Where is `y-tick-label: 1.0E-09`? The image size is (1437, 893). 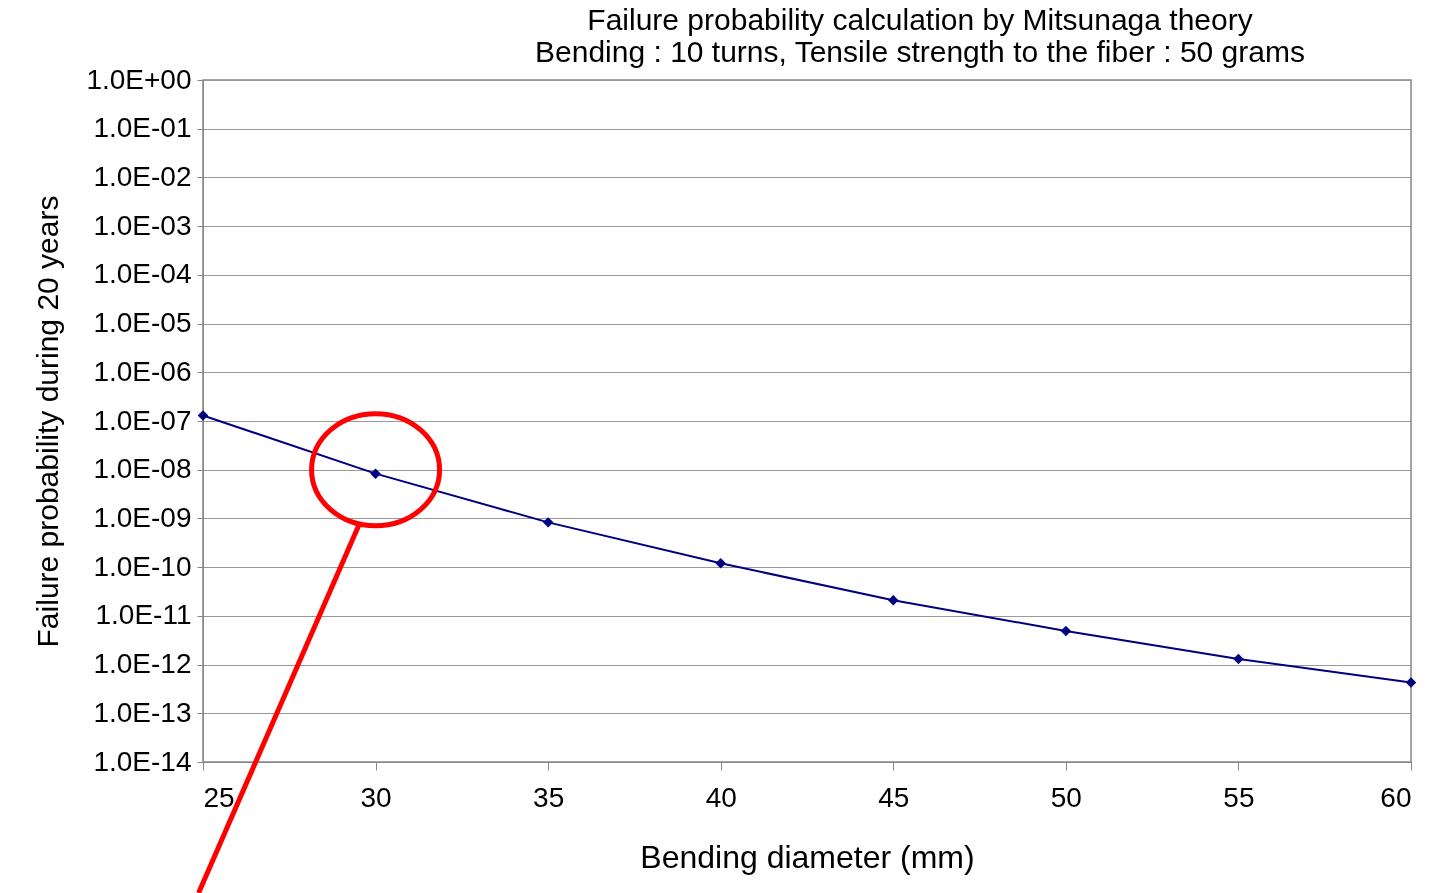
y-tick-label: 1.0E-09 is located at coordinates (142, 517).